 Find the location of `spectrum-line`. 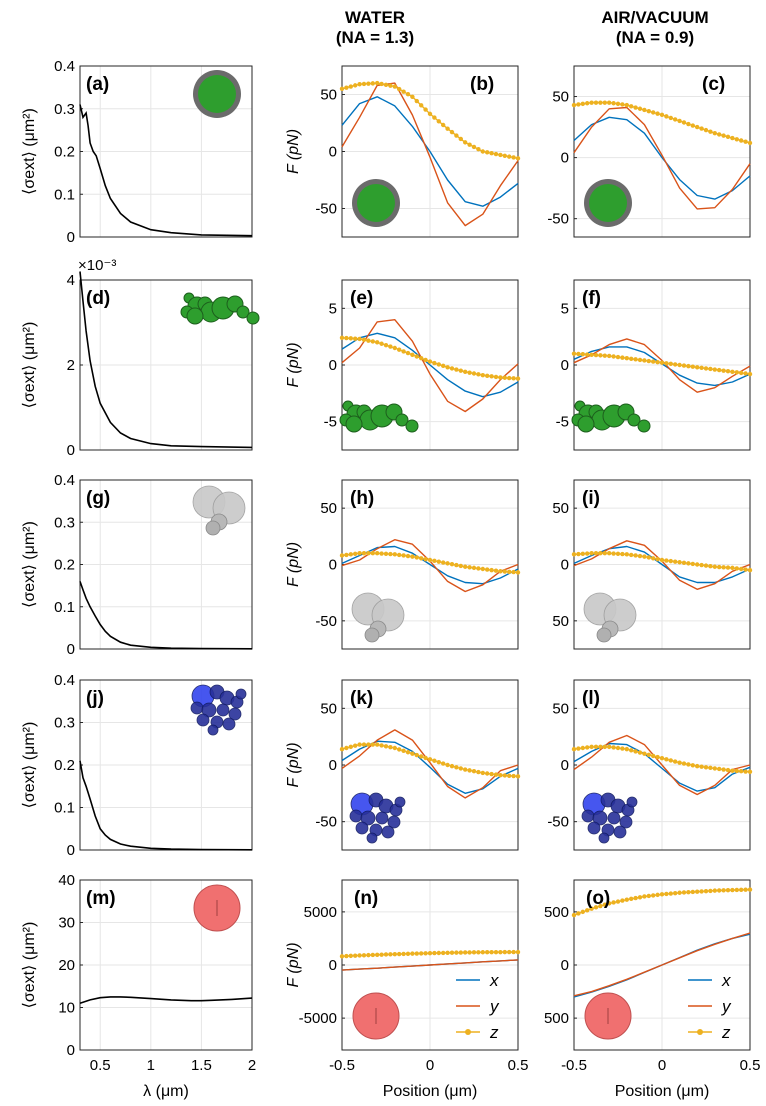

spectrum-line is located at coordinates (166, 1000).